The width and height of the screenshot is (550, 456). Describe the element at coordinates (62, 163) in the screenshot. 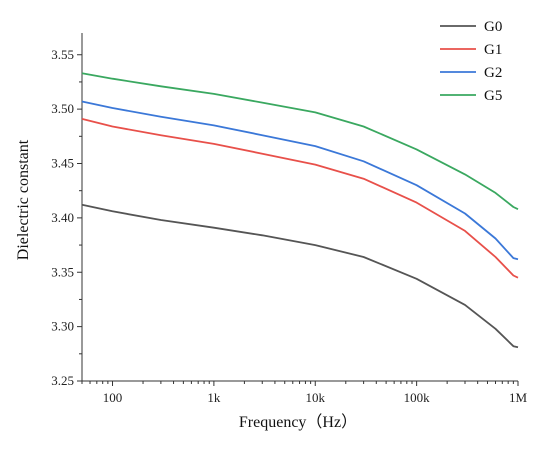

I see `y-tick-label: 3.45` at that location.